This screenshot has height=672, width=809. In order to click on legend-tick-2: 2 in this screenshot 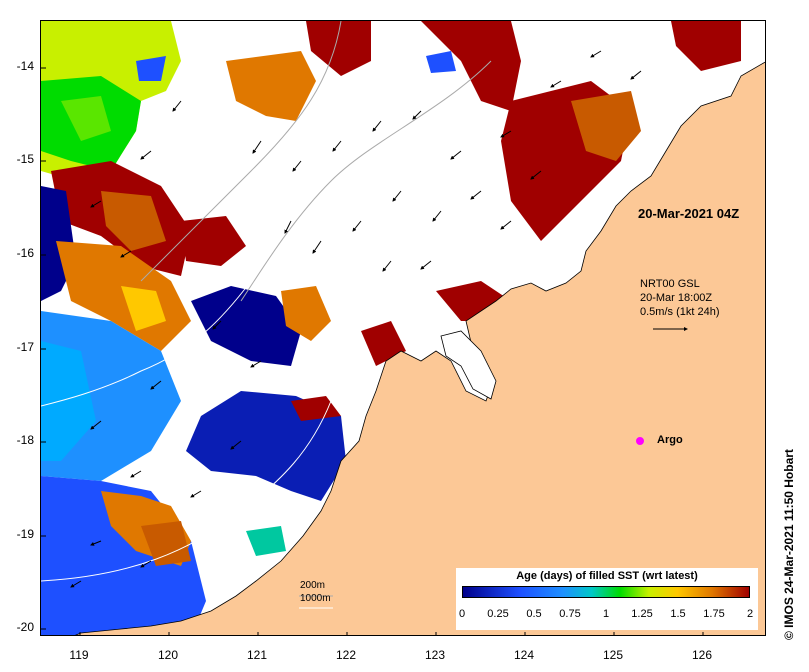, I will do `click(750, 614)`.